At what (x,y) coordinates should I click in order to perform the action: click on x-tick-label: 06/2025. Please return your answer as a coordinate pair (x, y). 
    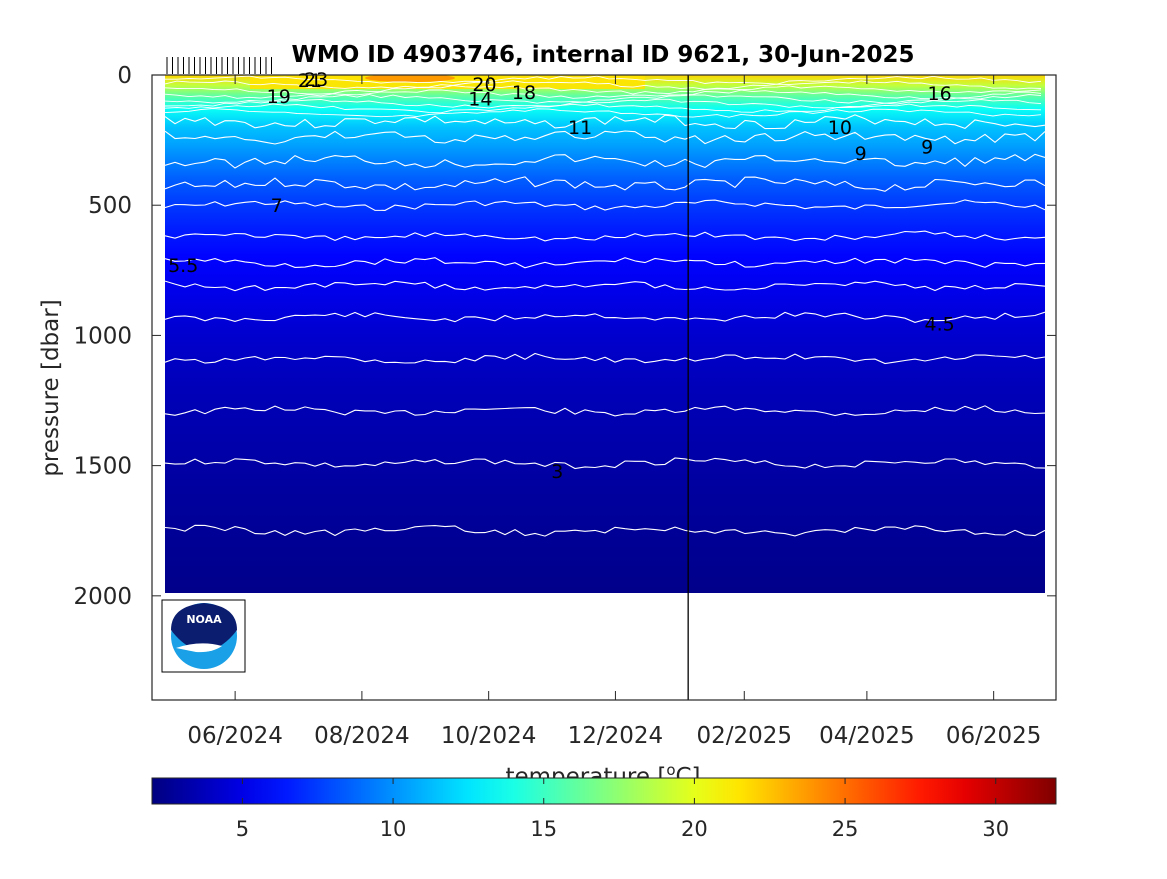
    Looking at the image, I should click on (994, 736).